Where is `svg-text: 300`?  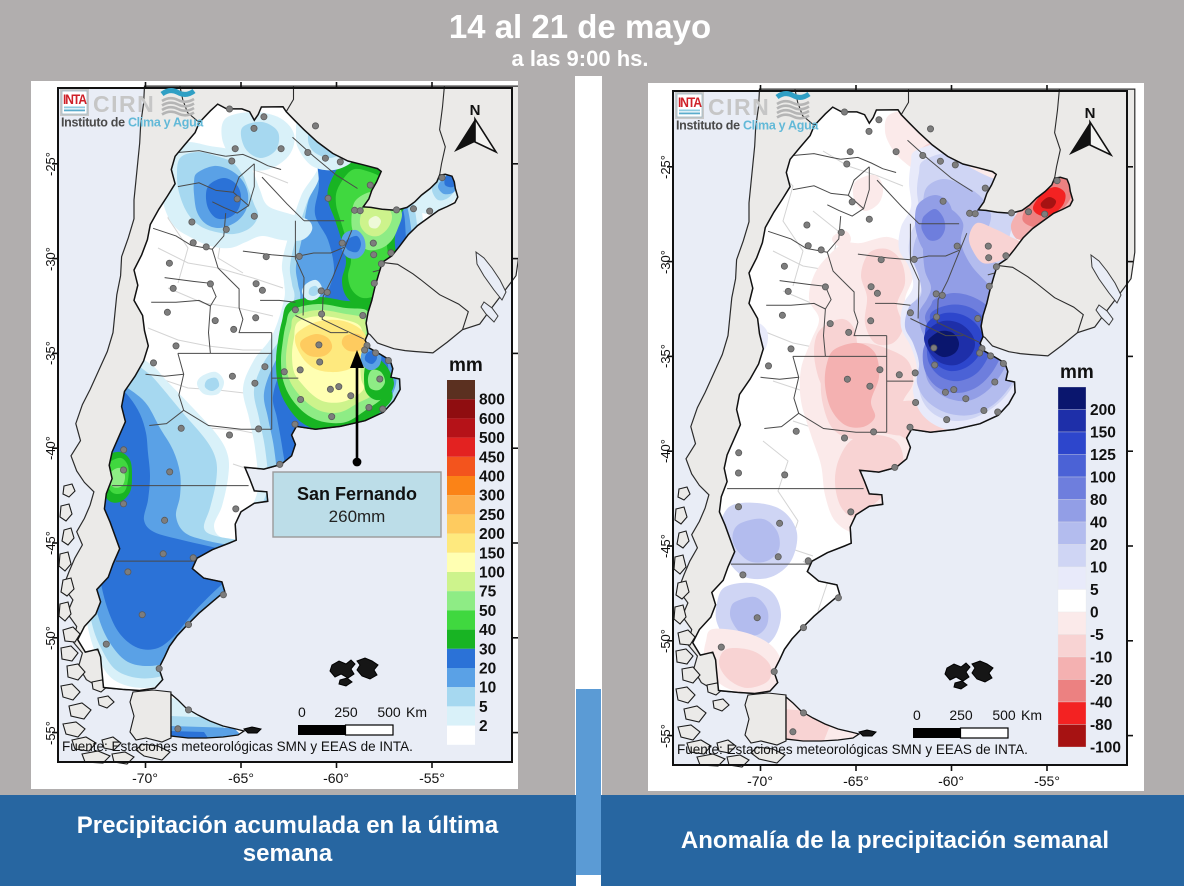
svg-text: 300 is located at coordinates (492, 496).